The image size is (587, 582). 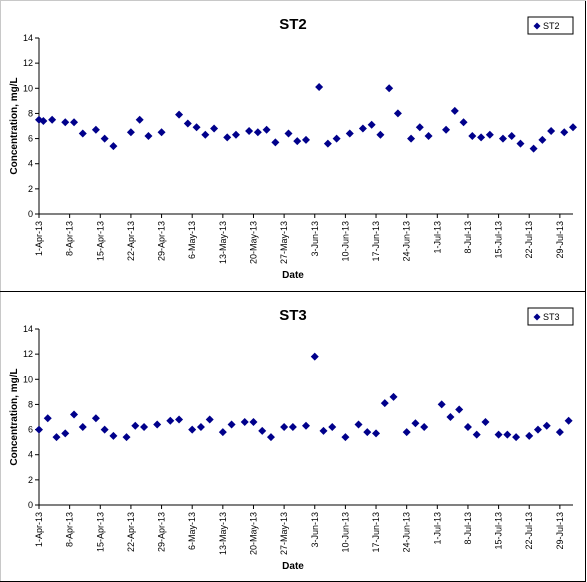 I want to click on legend: ST2, so click(x=550, y=25).